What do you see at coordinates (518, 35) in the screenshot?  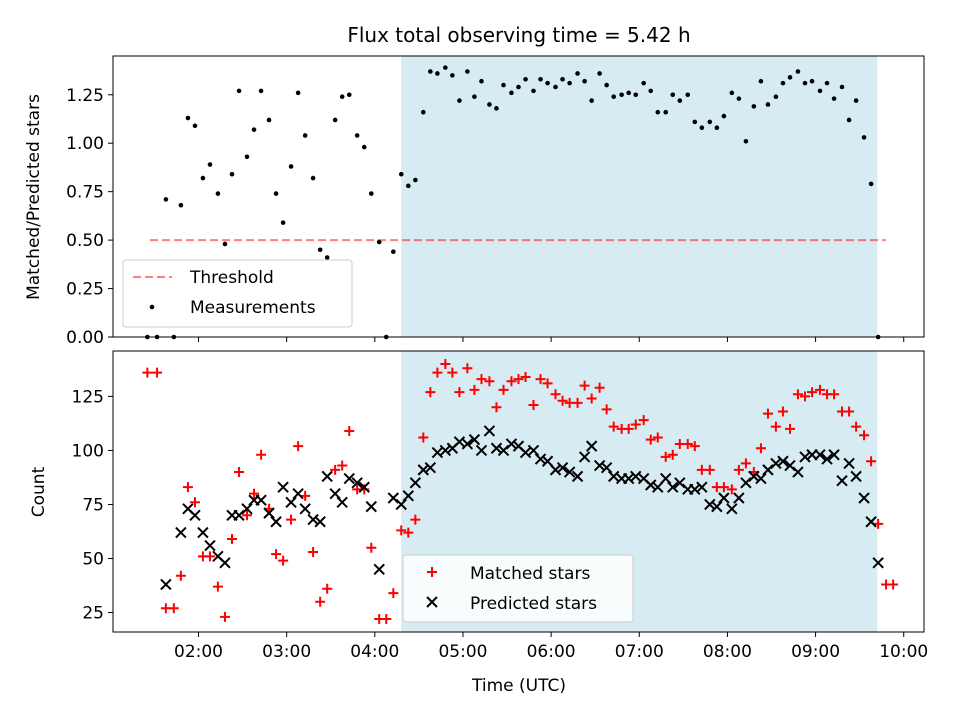 I see `chart-title: Flux total observing time = 5.42 h` at bounding box center [518, 35].